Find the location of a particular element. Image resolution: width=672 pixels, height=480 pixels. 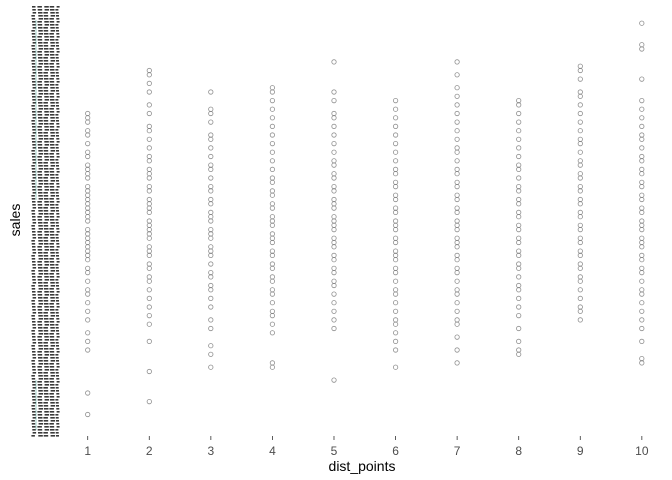

y-tick-labels-overplotted is located at coordinates (45, 221).